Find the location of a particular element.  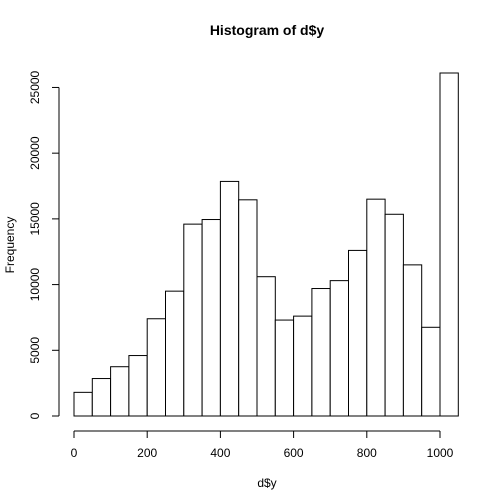

x-tick-label: 400 is located at coordinates (220, 453).